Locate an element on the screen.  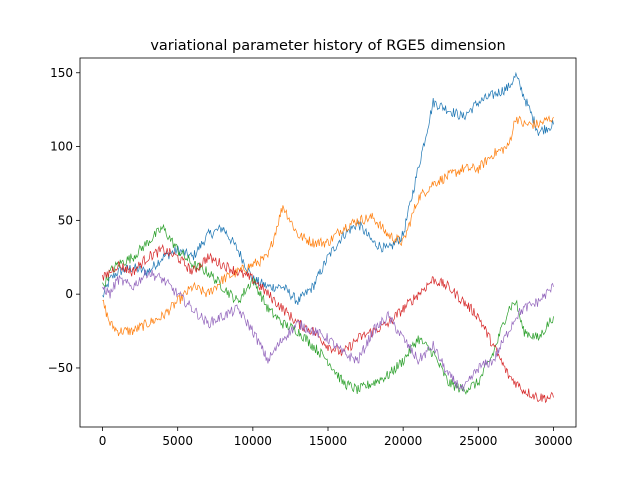
y-axis: −50 0 50 100 150 is located at coordinates (64, 220).